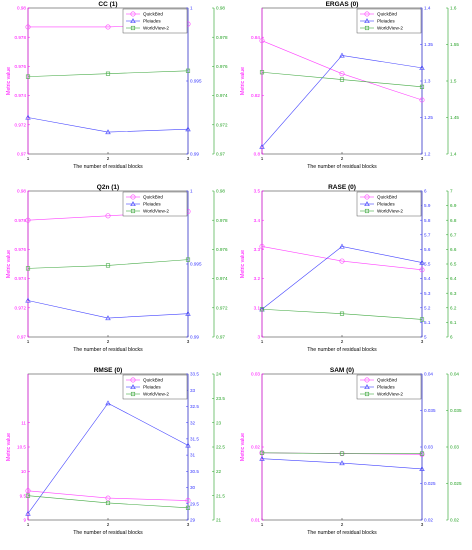 The height and width of the screenshot is (550, 472). What do you see at coordinates (23, 495) in the screenshot?
I see `y-tick-label: 9.5` at bounding box center [23, 495].